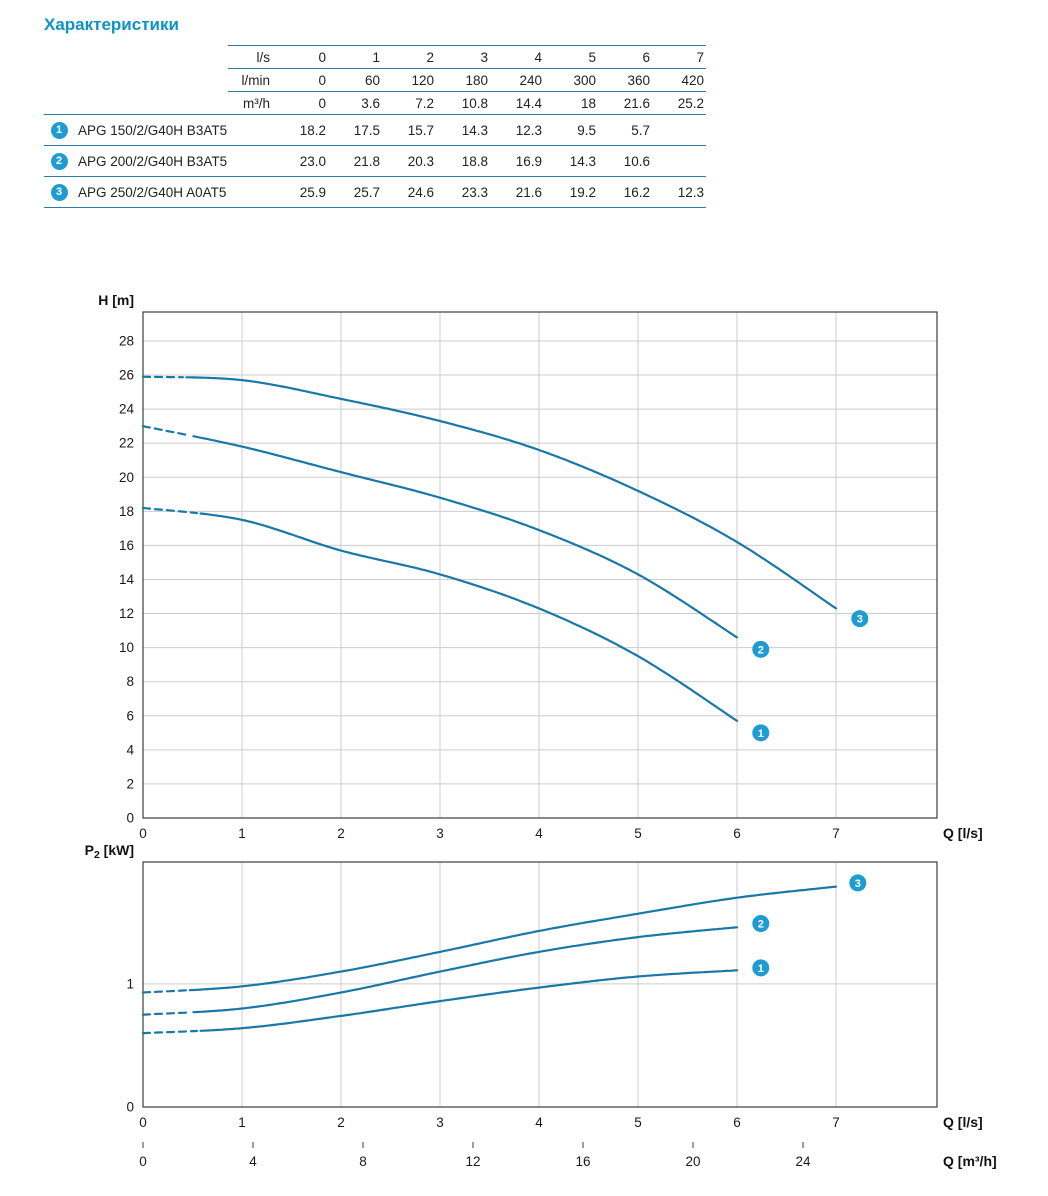 The image size is (1048, 1196). What do you see at coordinates (130, 715) in the screenshot?
I see `y-tick-label: 6` at bounding box center [130, 715].